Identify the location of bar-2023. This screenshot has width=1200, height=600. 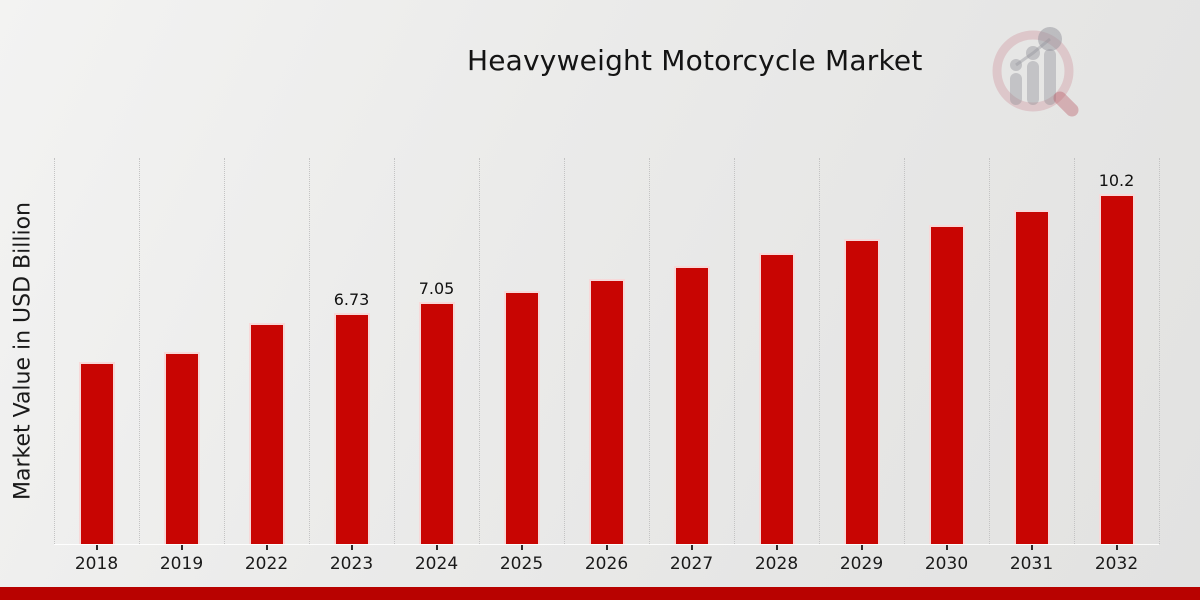
(351, 428).